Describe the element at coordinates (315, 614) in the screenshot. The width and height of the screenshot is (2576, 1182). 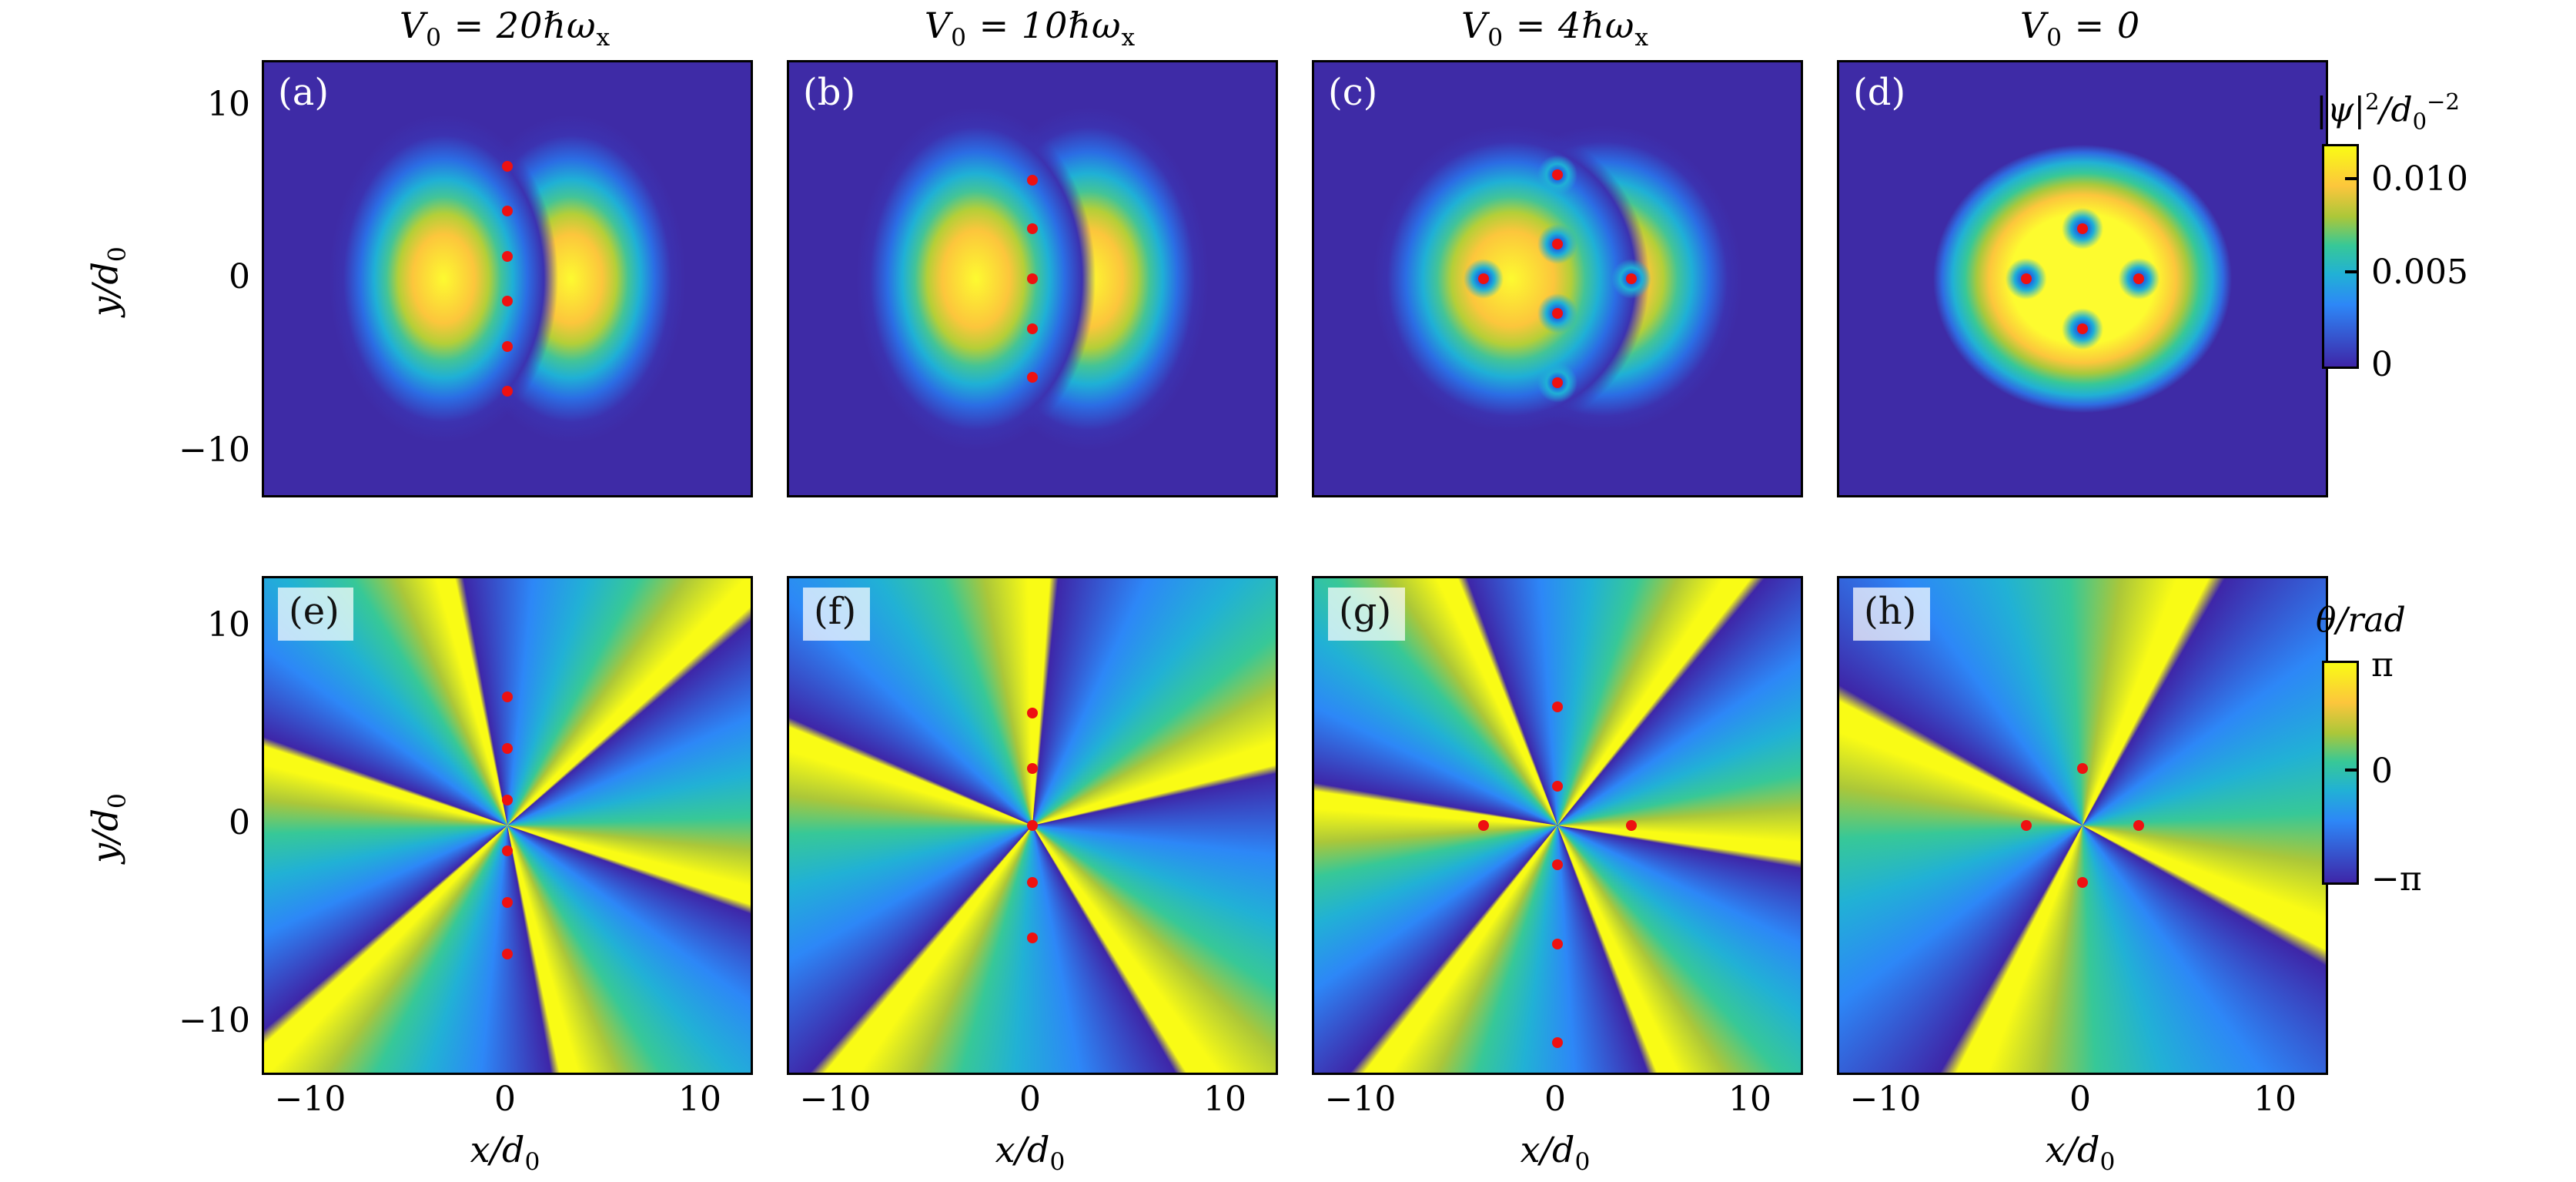
I see `panel-label-e: (e)` at that location.